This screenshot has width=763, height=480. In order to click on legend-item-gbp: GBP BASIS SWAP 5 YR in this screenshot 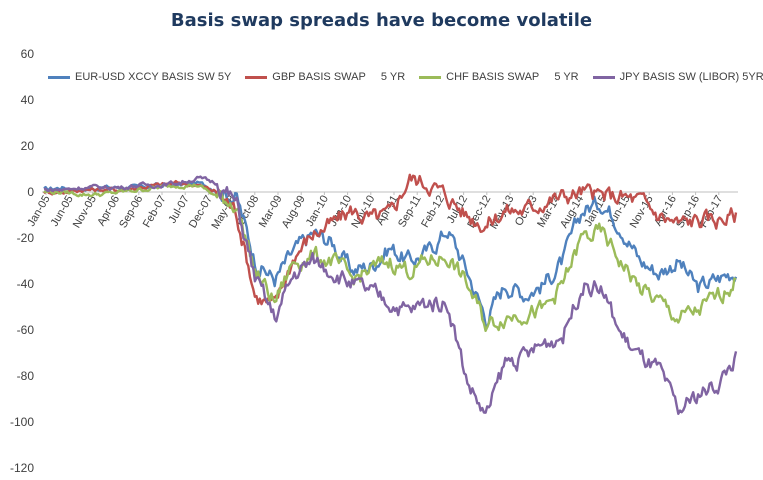, I will do `click(325, 77)`.